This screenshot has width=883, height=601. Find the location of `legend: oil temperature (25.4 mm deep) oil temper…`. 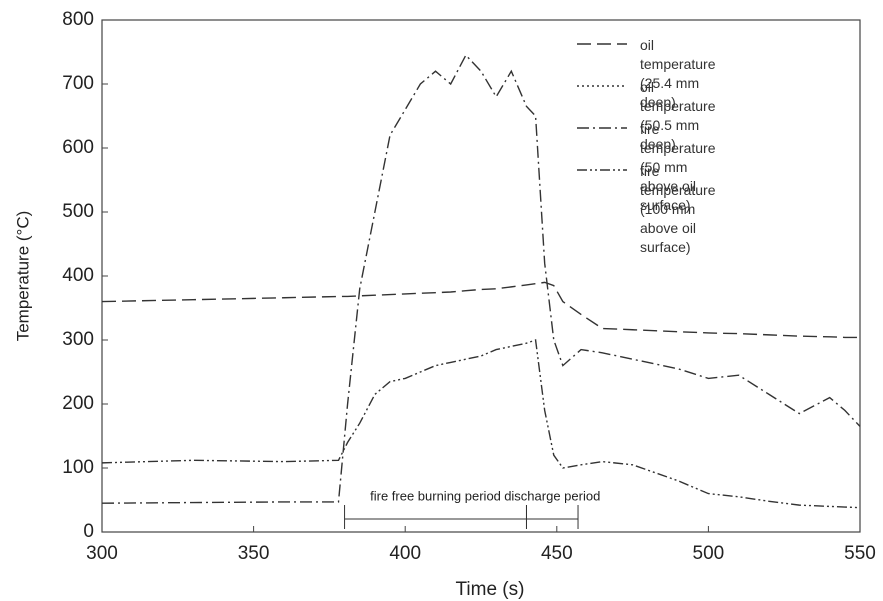

legend: oil temperature (25.4 mm deep) oil temper… is located at coordinates (645, 145).